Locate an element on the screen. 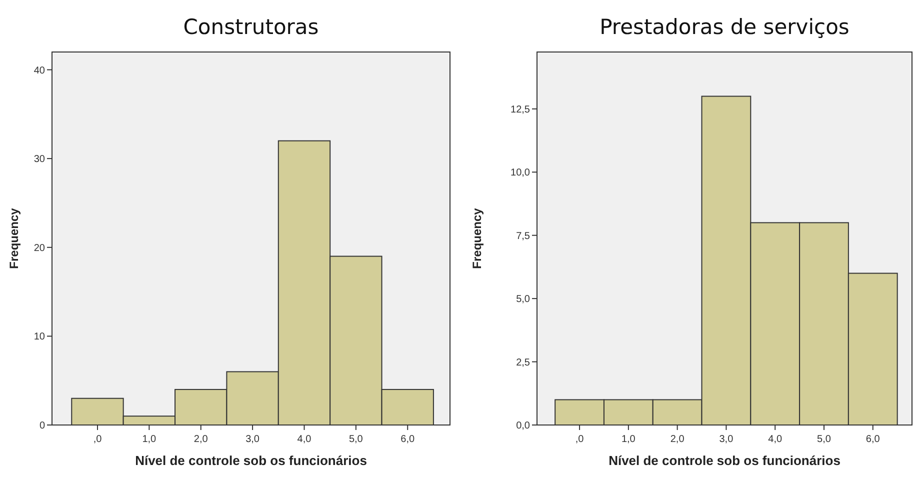  y-tick-label: 20 is located at coordinates (40, 248).